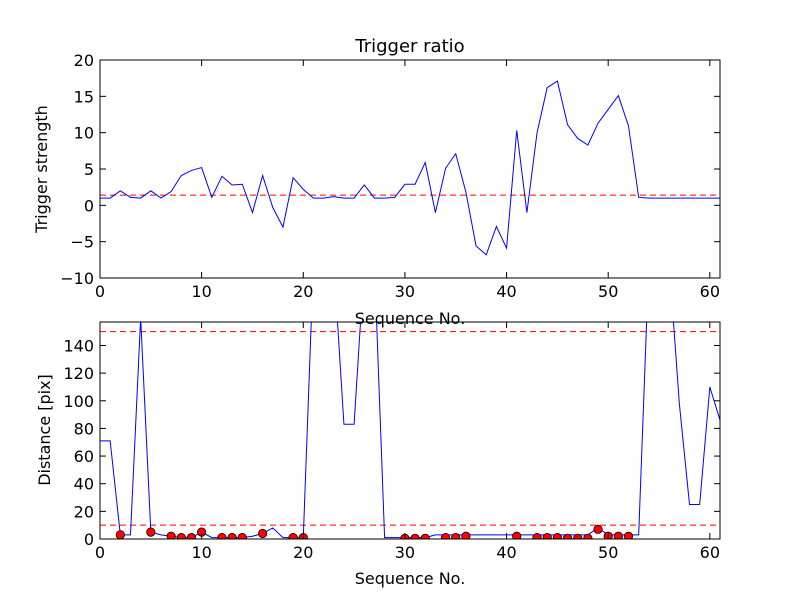 Image resolution: width=800 pixels, height=600 pixels. What do you see at coordinates (78, 373) in the screenshot?
I see `y-tick-label: 120` at bounding box center [78, 373].